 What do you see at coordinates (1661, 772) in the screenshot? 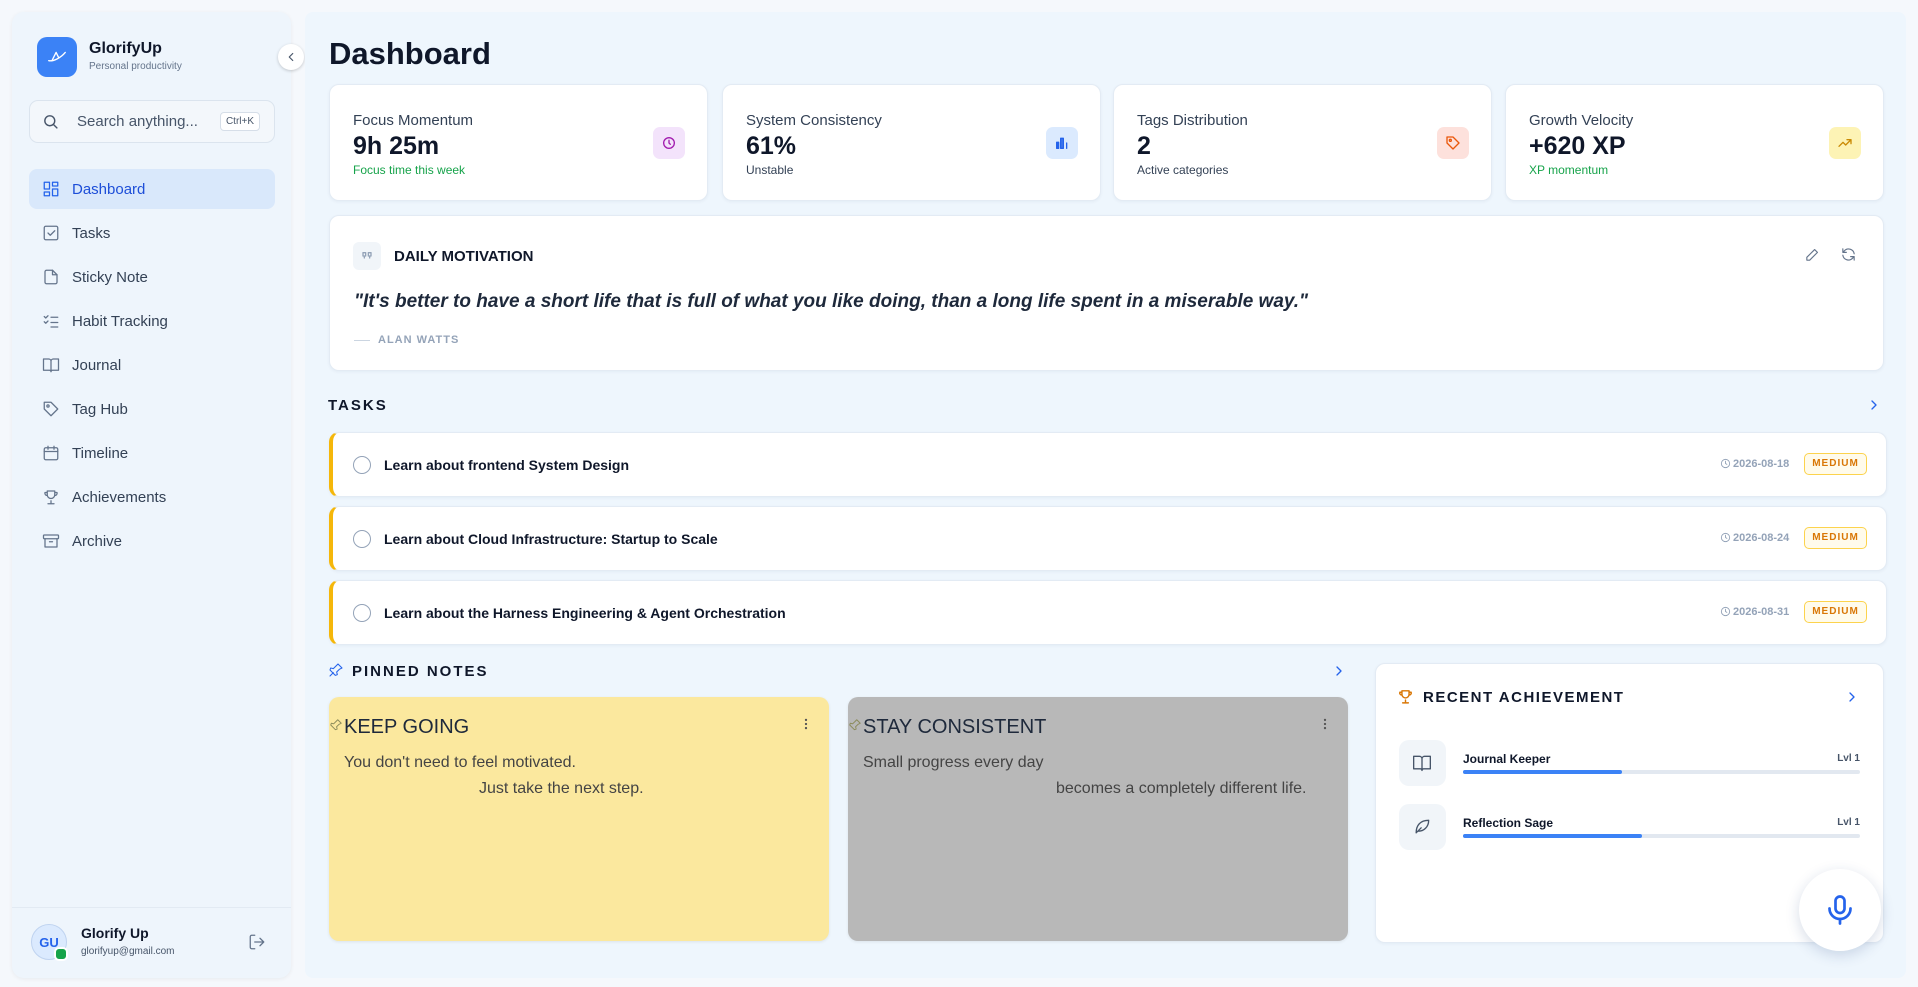
I see `progress-track` at bounding box center [1661, 772].